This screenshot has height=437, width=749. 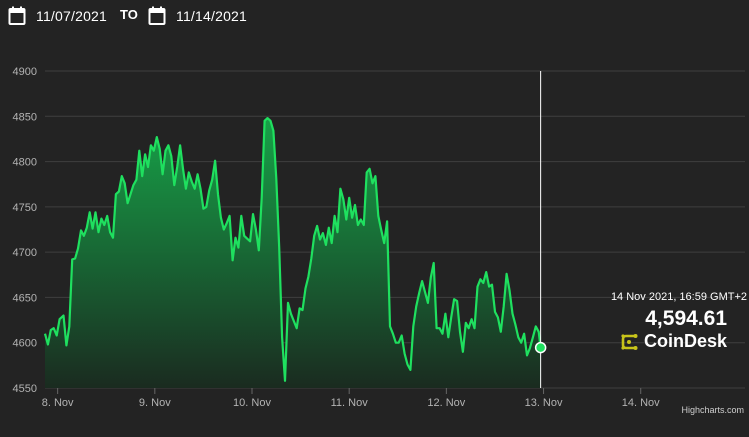 I want to click on end-date-text: 11/14/2021, so click(x=212, y=16).